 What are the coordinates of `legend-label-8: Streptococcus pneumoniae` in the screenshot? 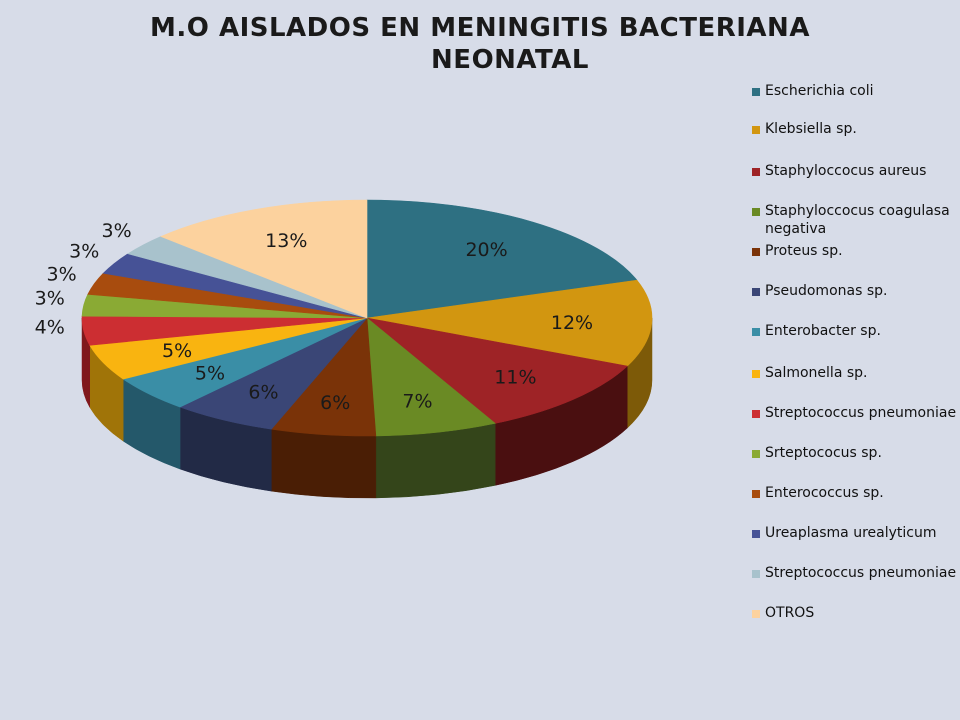 It's located at (861, 413).